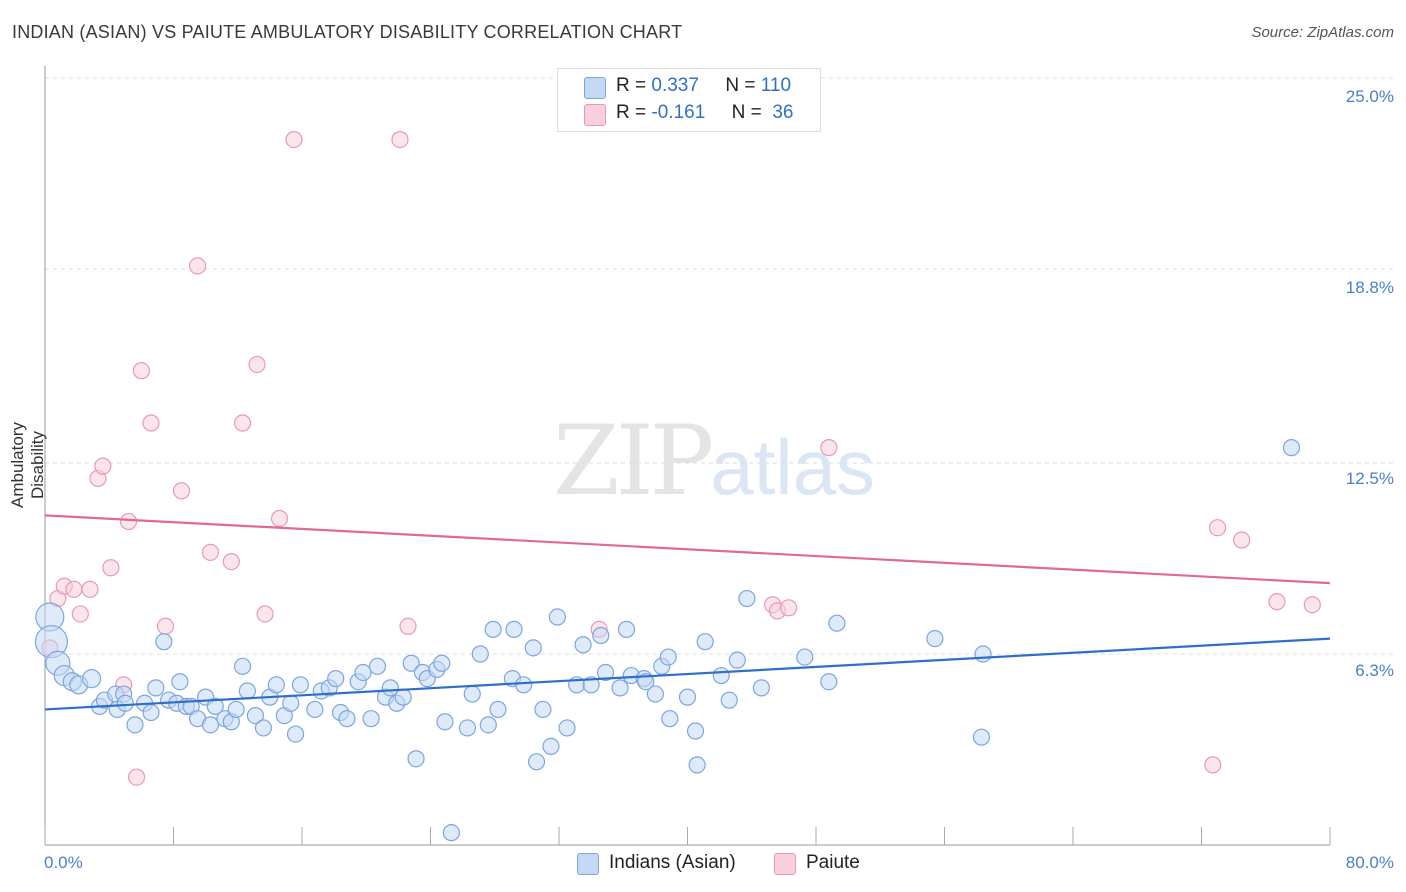 The width and height of the screenshot is (1406, 892). What do you see at coordinates (1369, 96) in the screenshot?
I see `y-tick-label-25: 25.0%` at bounding box center [1369, 96].